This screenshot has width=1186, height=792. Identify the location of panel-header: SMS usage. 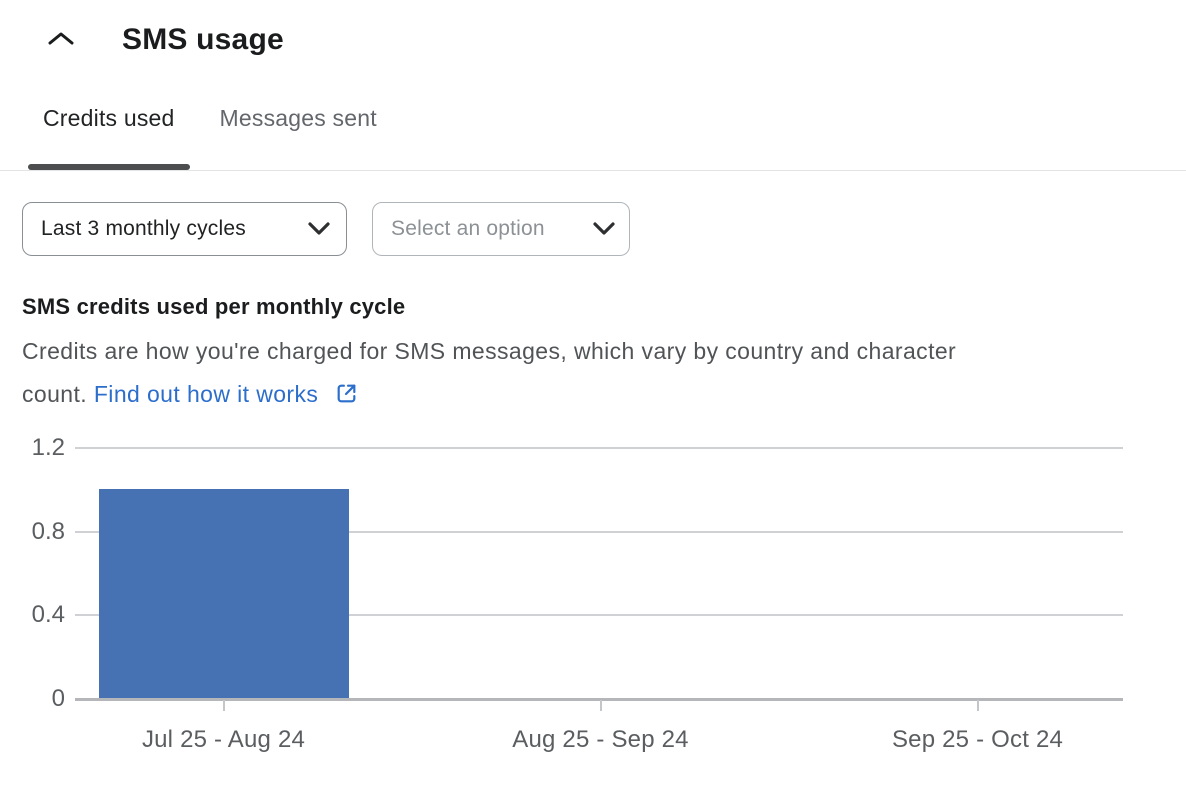
(593, 29).